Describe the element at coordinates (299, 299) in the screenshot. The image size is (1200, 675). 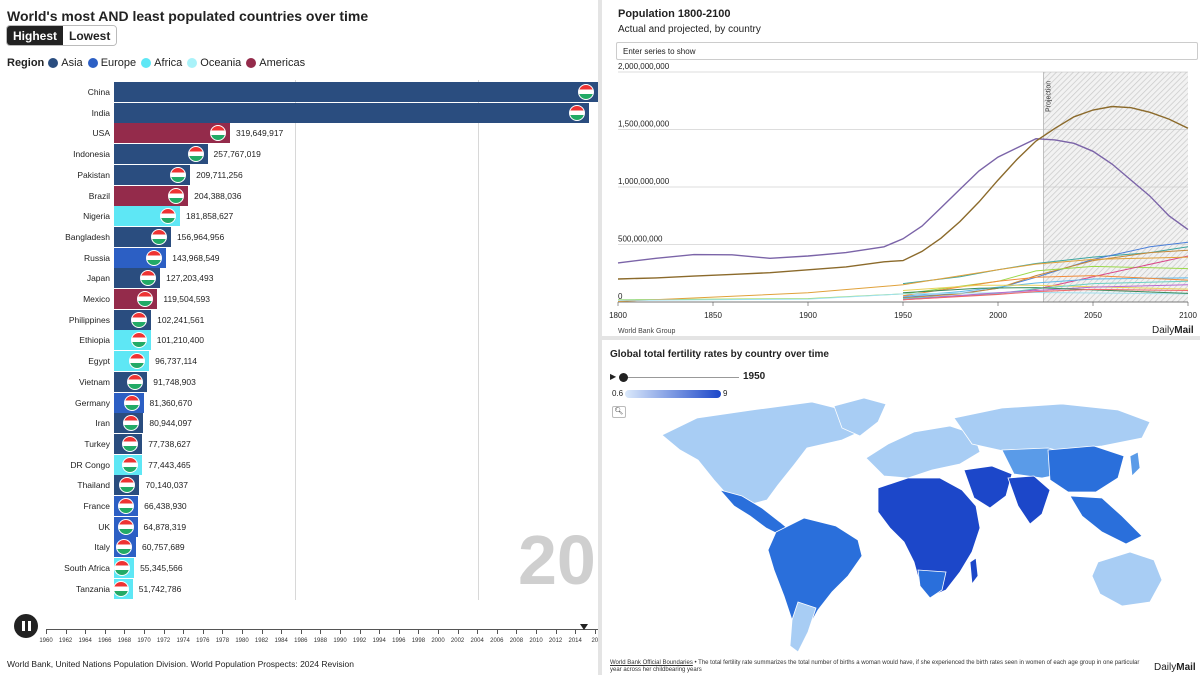
I see `bar-row: Mexico 119,504,593` at that location.